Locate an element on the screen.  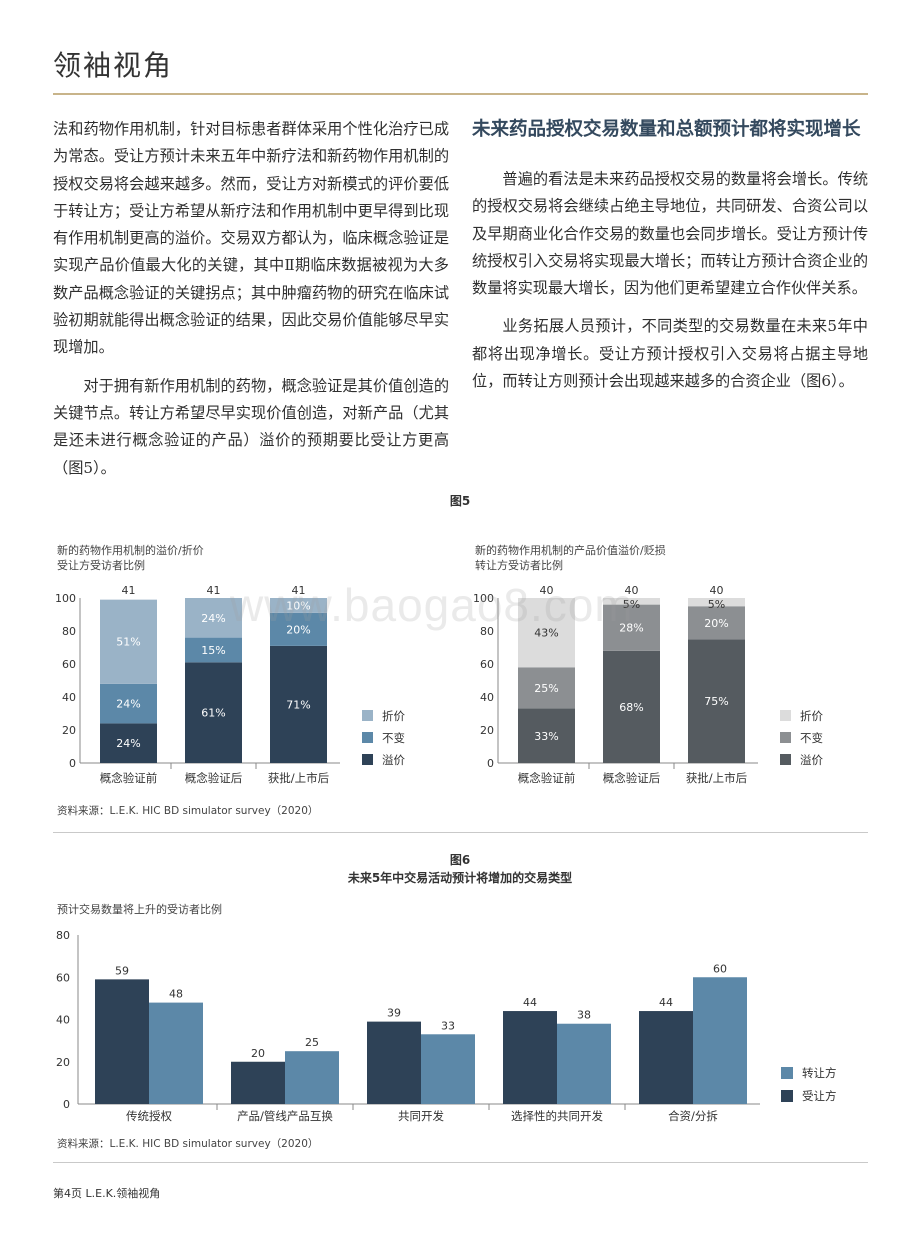
chart2-subtitle: 新的药物作用机制的产品价值溢价/贬损 转让方受访者比例 is located at coordinates (570, 558).